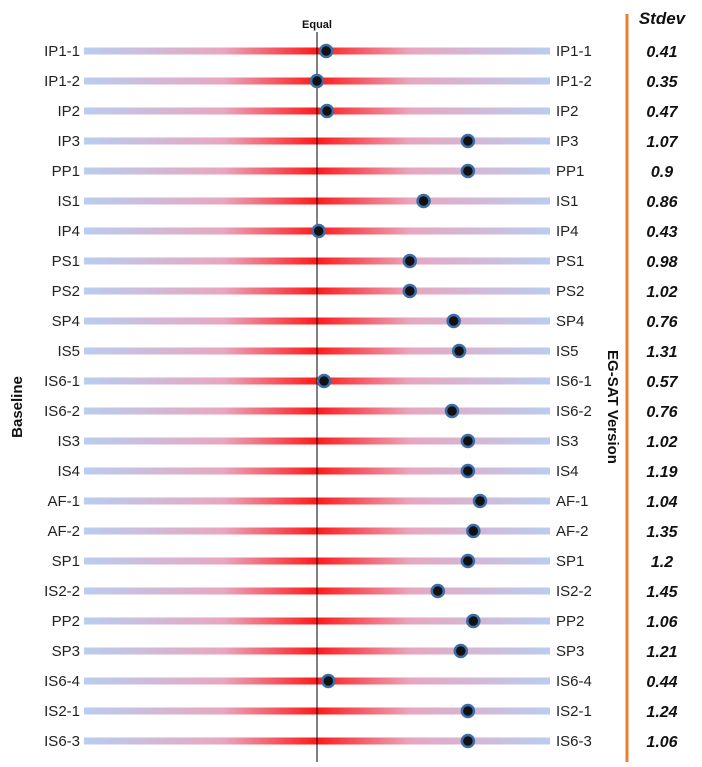 The height and width of the screenshot is (767, 702). Describe the element at coordinates (572, 531) in the screenshot. I see `row-label-right-af-2: AF-2` at that location.